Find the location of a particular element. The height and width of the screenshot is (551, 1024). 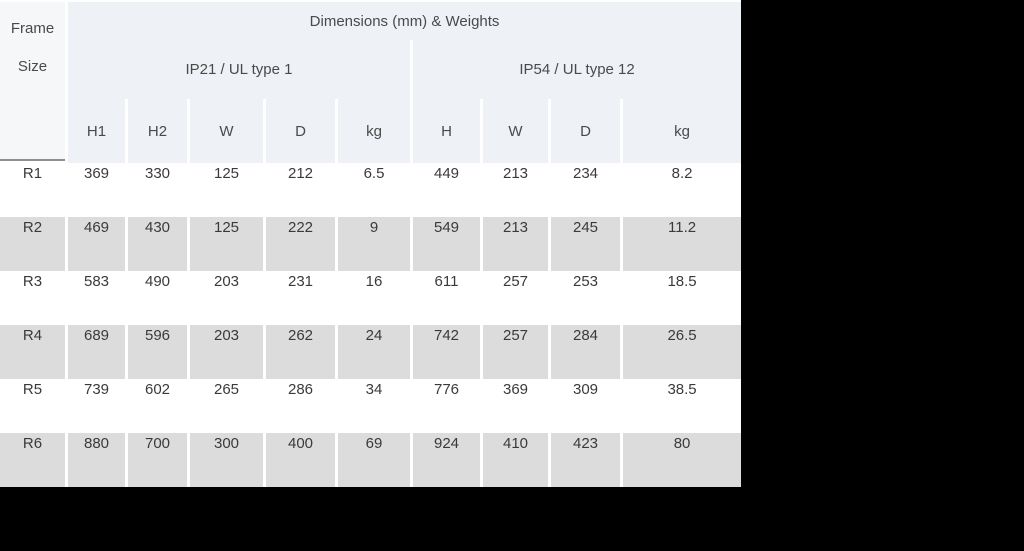

cell: 410 is located at coordinates (514, 460).